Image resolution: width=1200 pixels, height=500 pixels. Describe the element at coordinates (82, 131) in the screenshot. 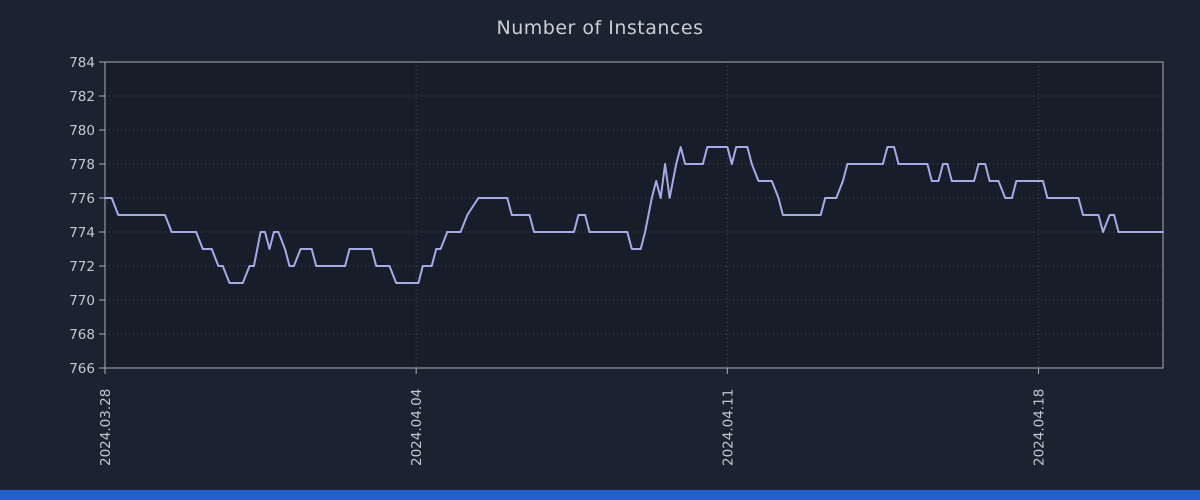

I see `y-tick-label: 780` at that location.